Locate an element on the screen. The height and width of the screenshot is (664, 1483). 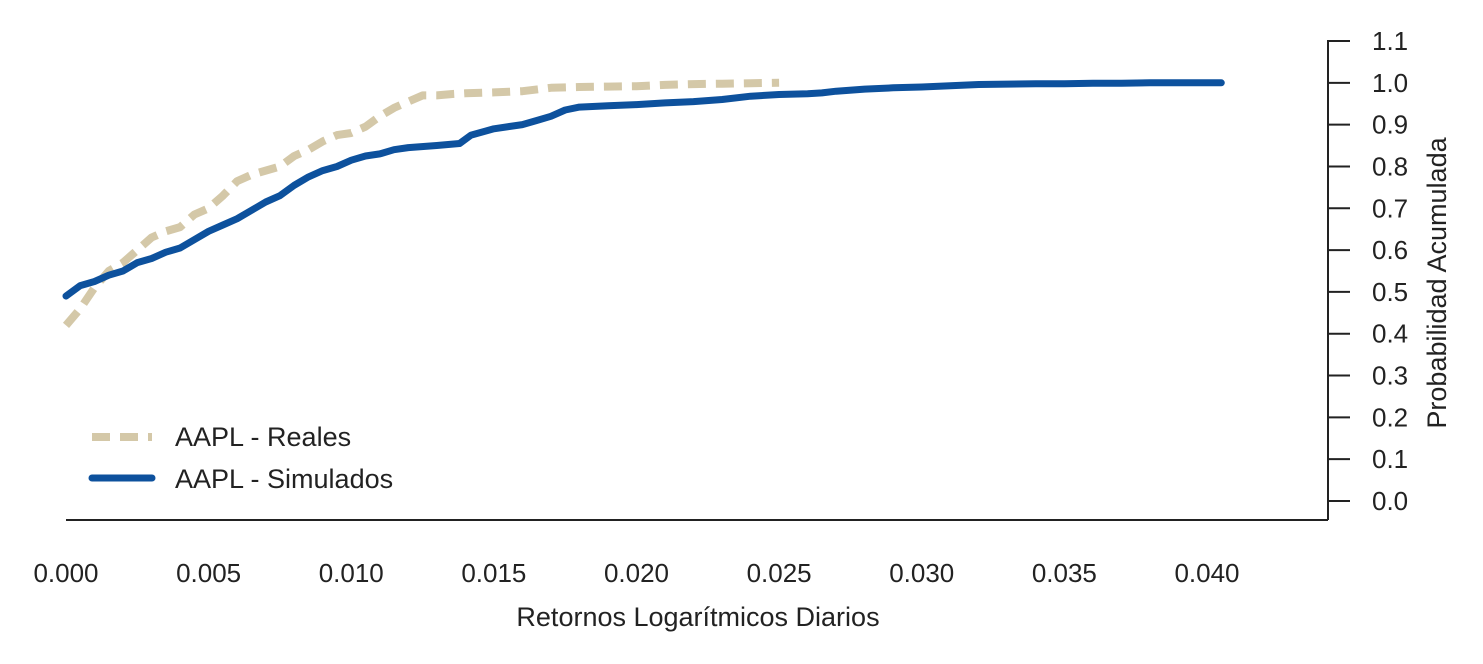
x-tick-label: 0.005 is located at coordinates (208, 573).